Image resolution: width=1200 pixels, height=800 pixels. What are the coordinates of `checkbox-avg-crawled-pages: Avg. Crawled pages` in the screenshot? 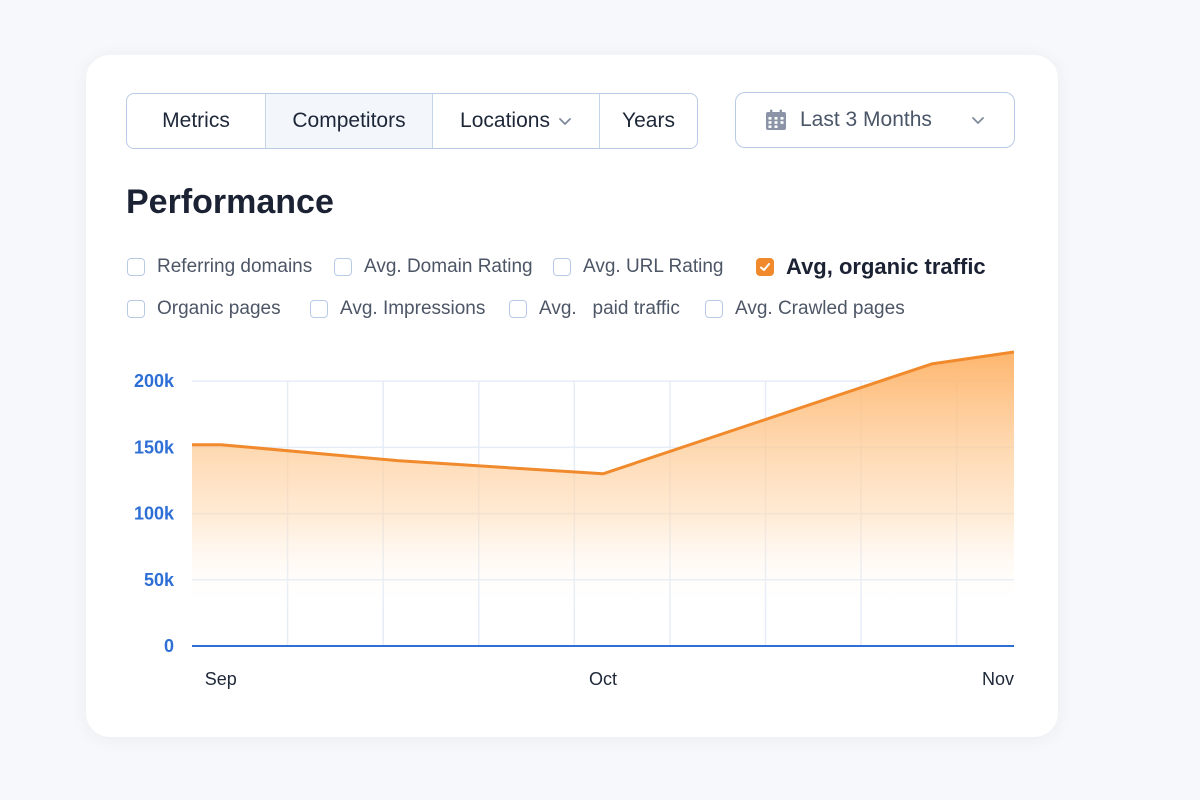 It's located at (805, 309).